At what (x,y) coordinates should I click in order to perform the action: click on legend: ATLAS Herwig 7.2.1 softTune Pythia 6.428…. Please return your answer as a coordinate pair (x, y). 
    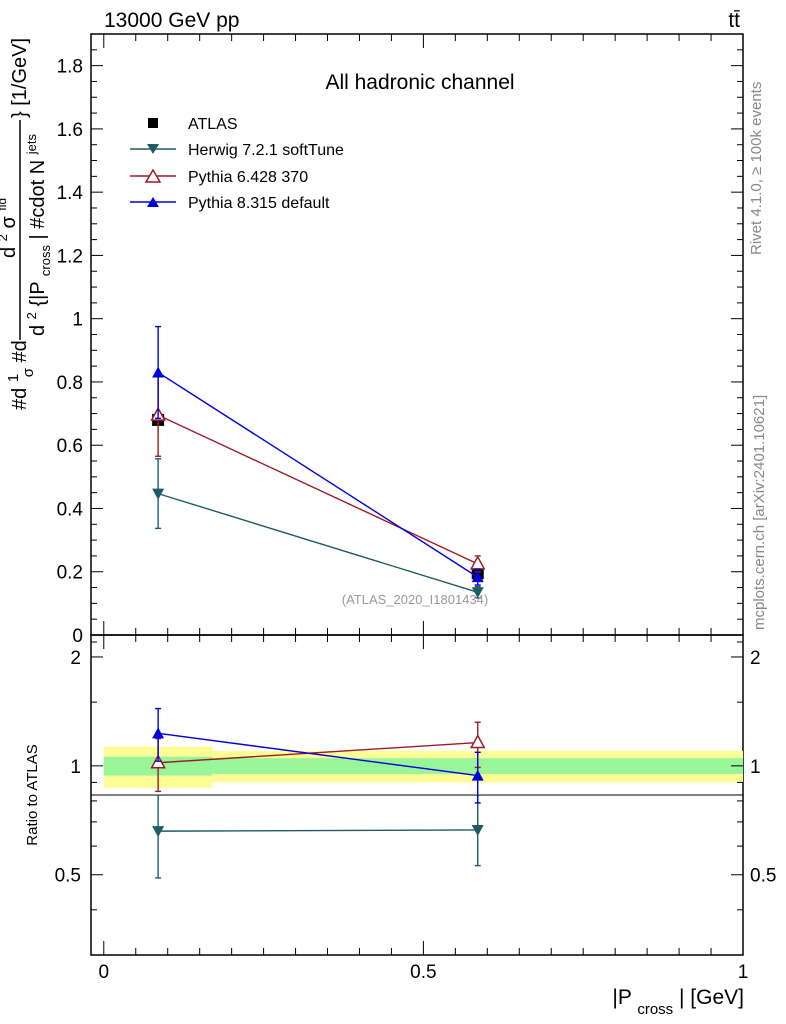
    Looking at the image, I should click on (237, 164).